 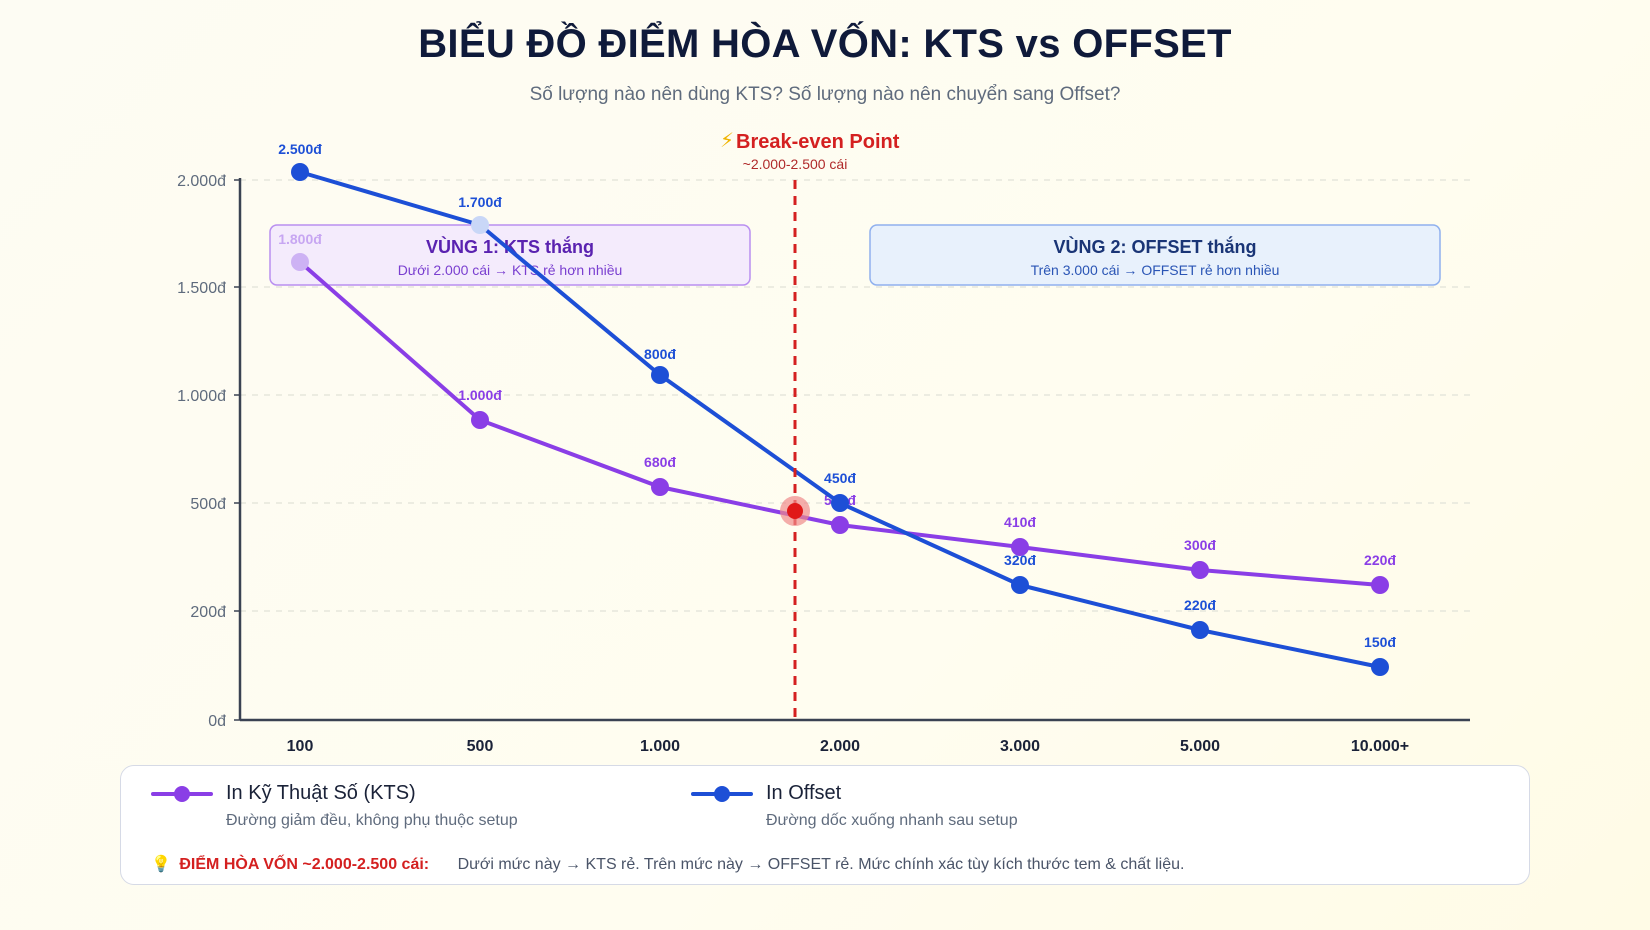 I want to click on break-even-point, so click(x=795, y=511).